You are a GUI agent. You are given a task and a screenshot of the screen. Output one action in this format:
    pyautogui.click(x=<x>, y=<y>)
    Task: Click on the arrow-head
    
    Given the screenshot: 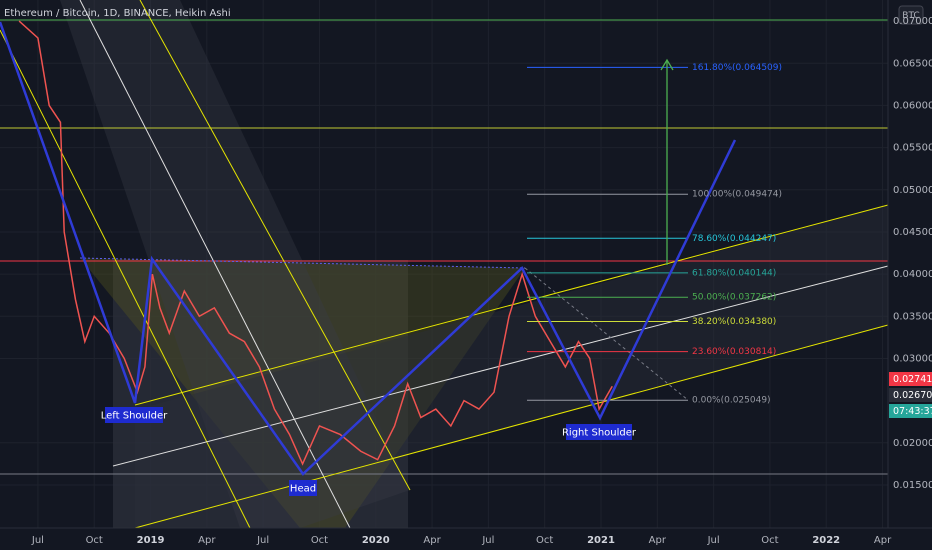 What is the action you would take?
    pyautogui.click(x=667, y=64)
    